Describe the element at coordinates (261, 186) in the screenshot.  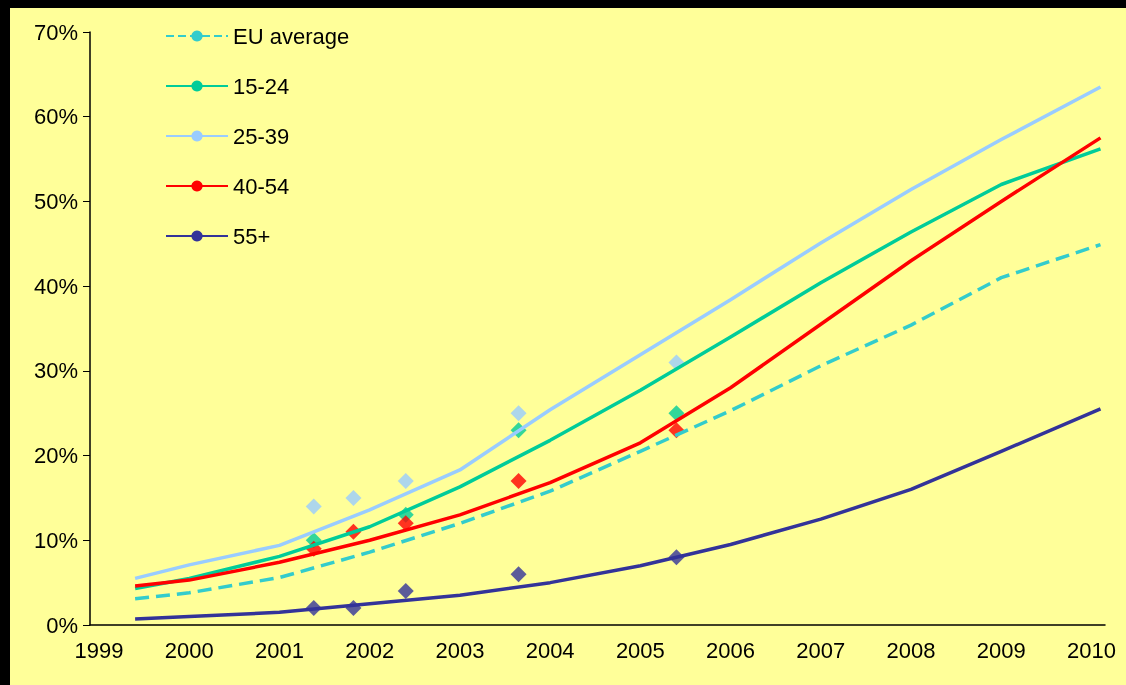
I see `legend-label: 40-54` at that location.